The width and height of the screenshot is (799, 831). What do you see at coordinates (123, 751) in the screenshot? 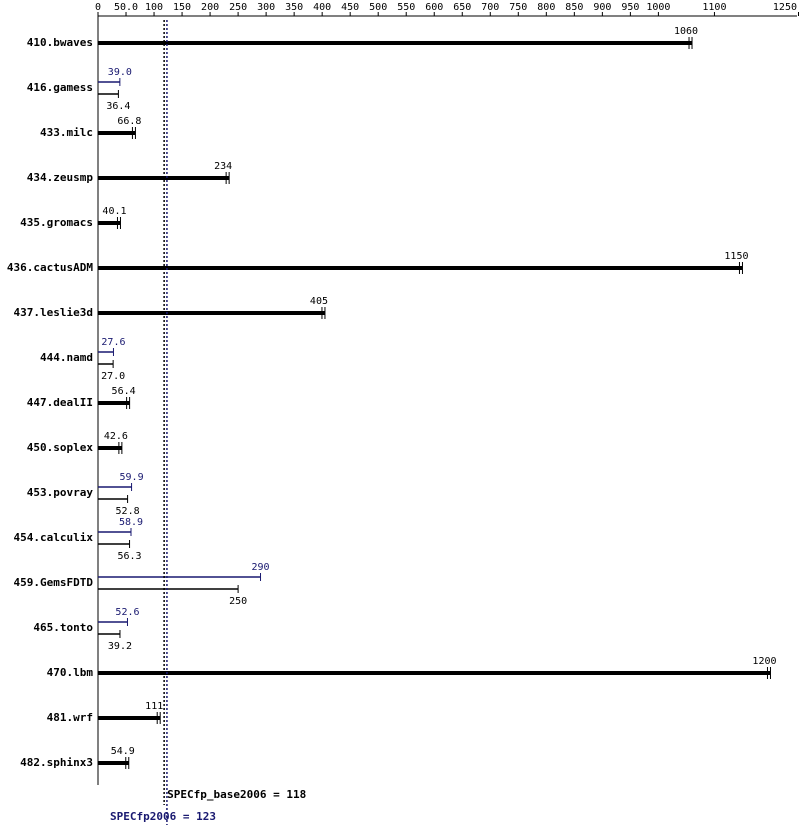
I see `value-label: 54.9` at bounding box center [123, 751].